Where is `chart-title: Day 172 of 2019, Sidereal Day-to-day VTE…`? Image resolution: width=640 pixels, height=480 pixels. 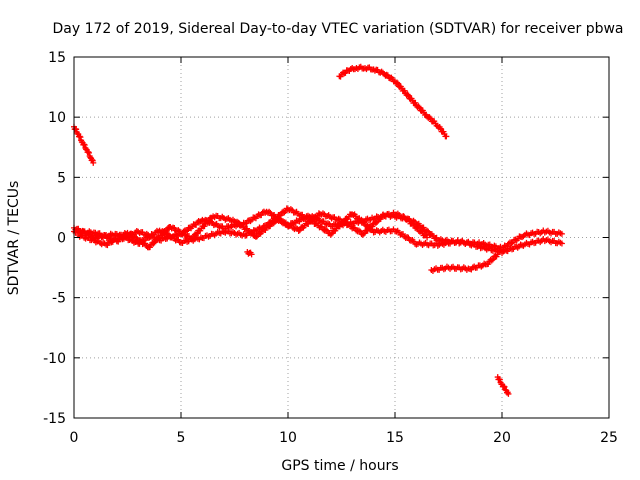
chart-title: Day 172 of 2019, Sidereal Day-to-day VTE… is located at coordinates (337, 29).